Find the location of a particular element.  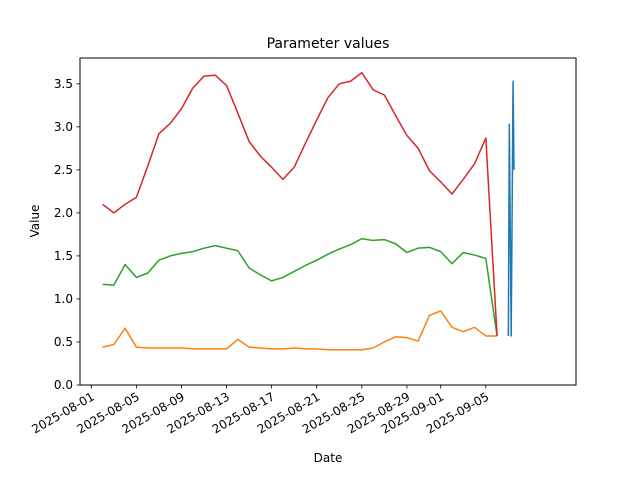

y-tick-label: 0.5 is located at coordinates (63, 342).